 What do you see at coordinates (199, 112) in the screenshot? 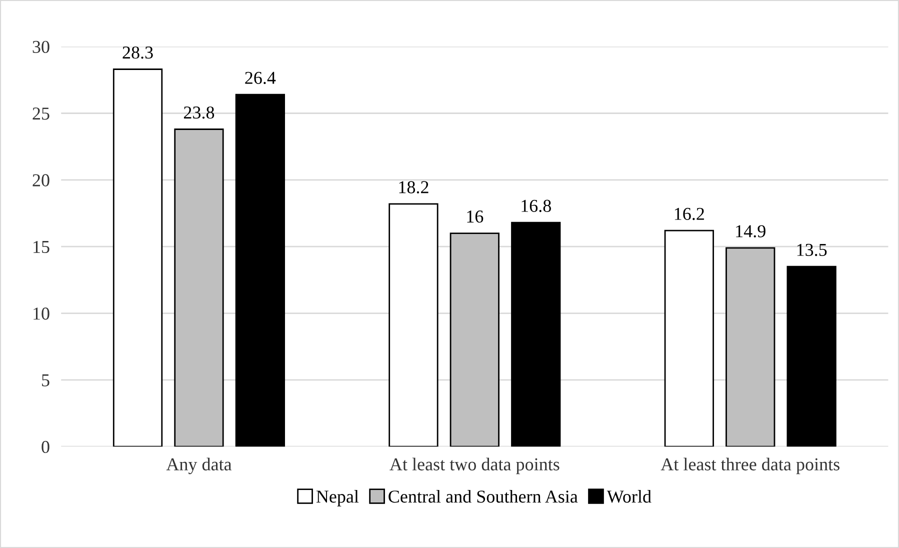
I see `data-label: 23.8` at bounding box center [199, 112].